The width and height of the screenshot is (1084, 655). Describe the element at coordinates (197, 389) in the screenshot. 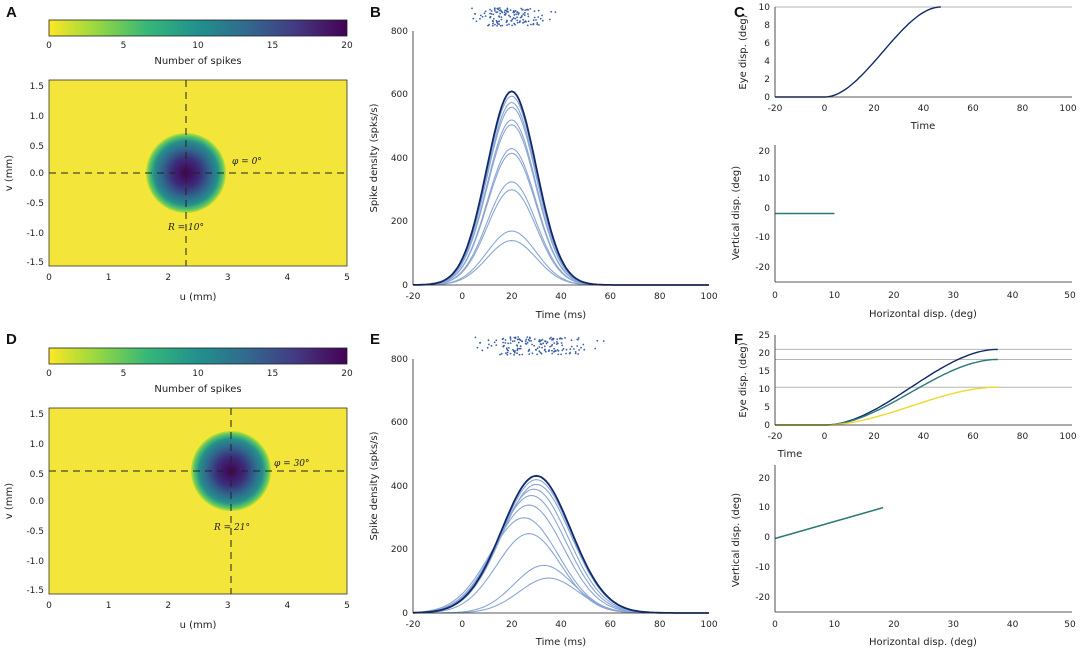

I see `colorbar-d-label: Number of spikes` at that location.